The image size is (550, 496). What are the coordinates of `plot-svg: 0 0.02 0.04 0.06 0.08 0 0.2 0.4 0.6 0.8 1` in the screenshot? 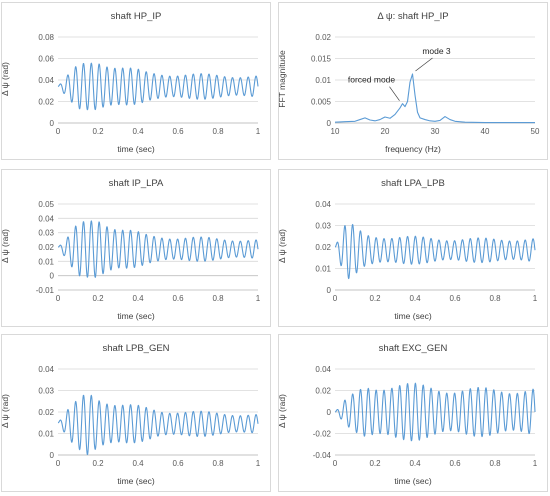 It's located at (149, 84).